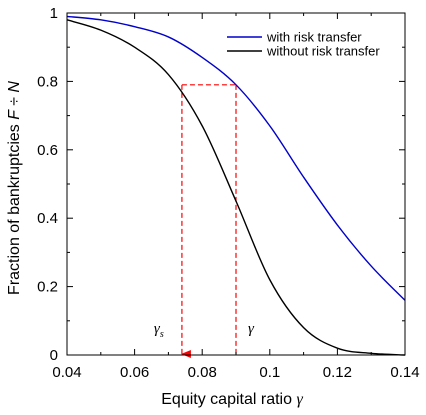  I want to click on y-tick-label: 0, so click(54, 355).